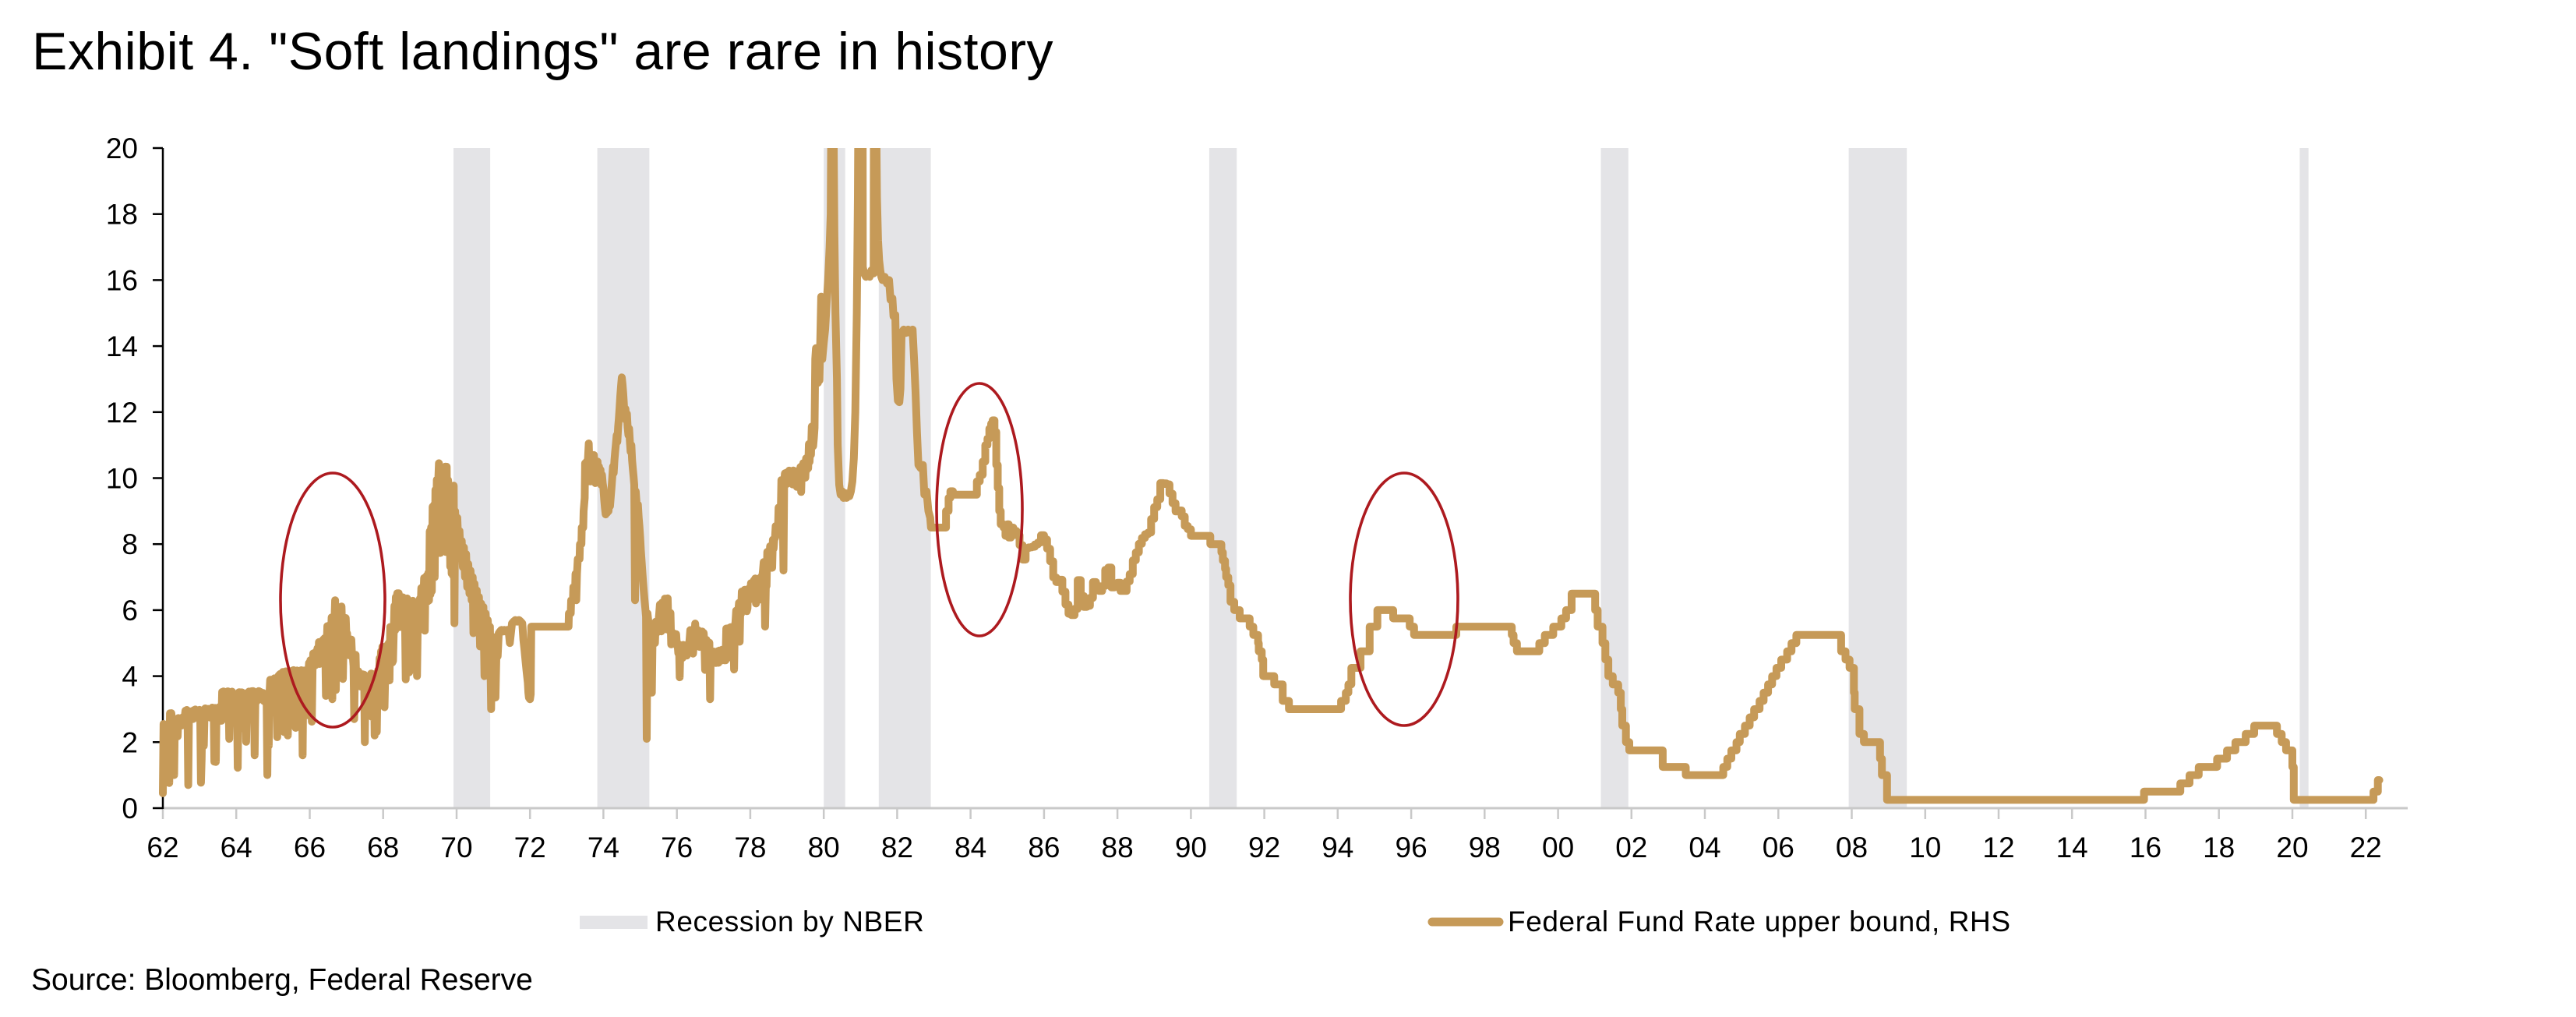 The image size is (2576, 1017). What do you see at coordinates (677, 847) in the screenshot?
I see `svg-text: 76` at bounding box center [677, 847].